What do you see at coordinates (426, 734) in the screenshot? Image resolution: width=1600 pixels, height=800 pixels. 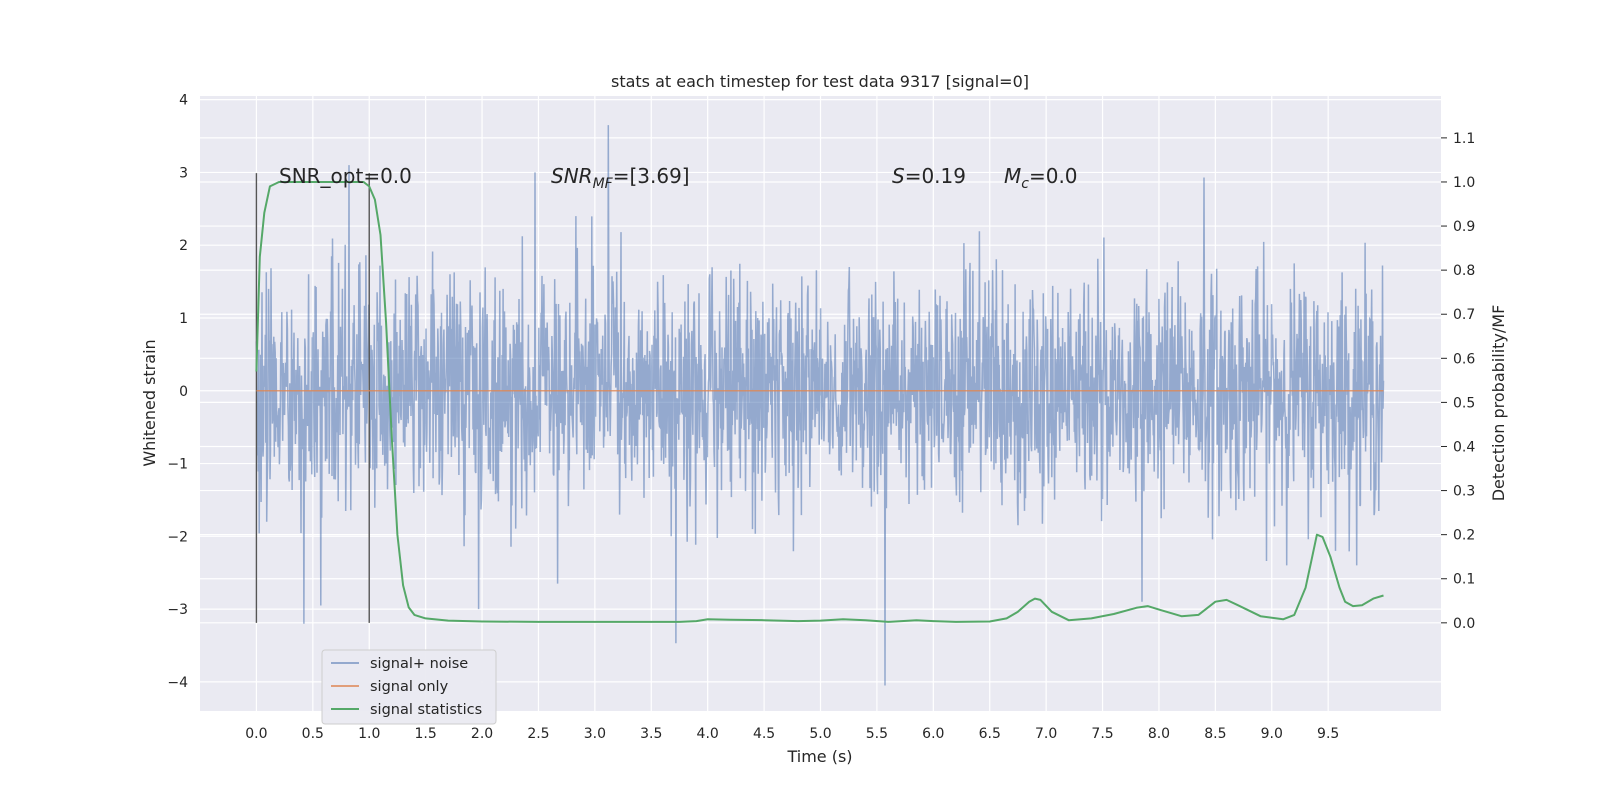 I see `x-tick-label: 1.5` at bounding box center [426, 734].